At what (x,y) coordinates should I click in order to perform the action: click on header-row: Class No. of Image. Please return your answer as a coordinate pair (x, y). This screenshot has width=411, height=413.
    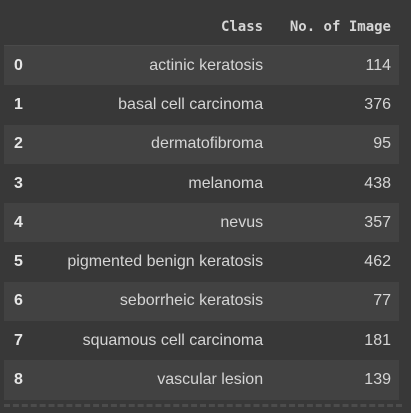
    Looking at the image, I should click on (201, 27).